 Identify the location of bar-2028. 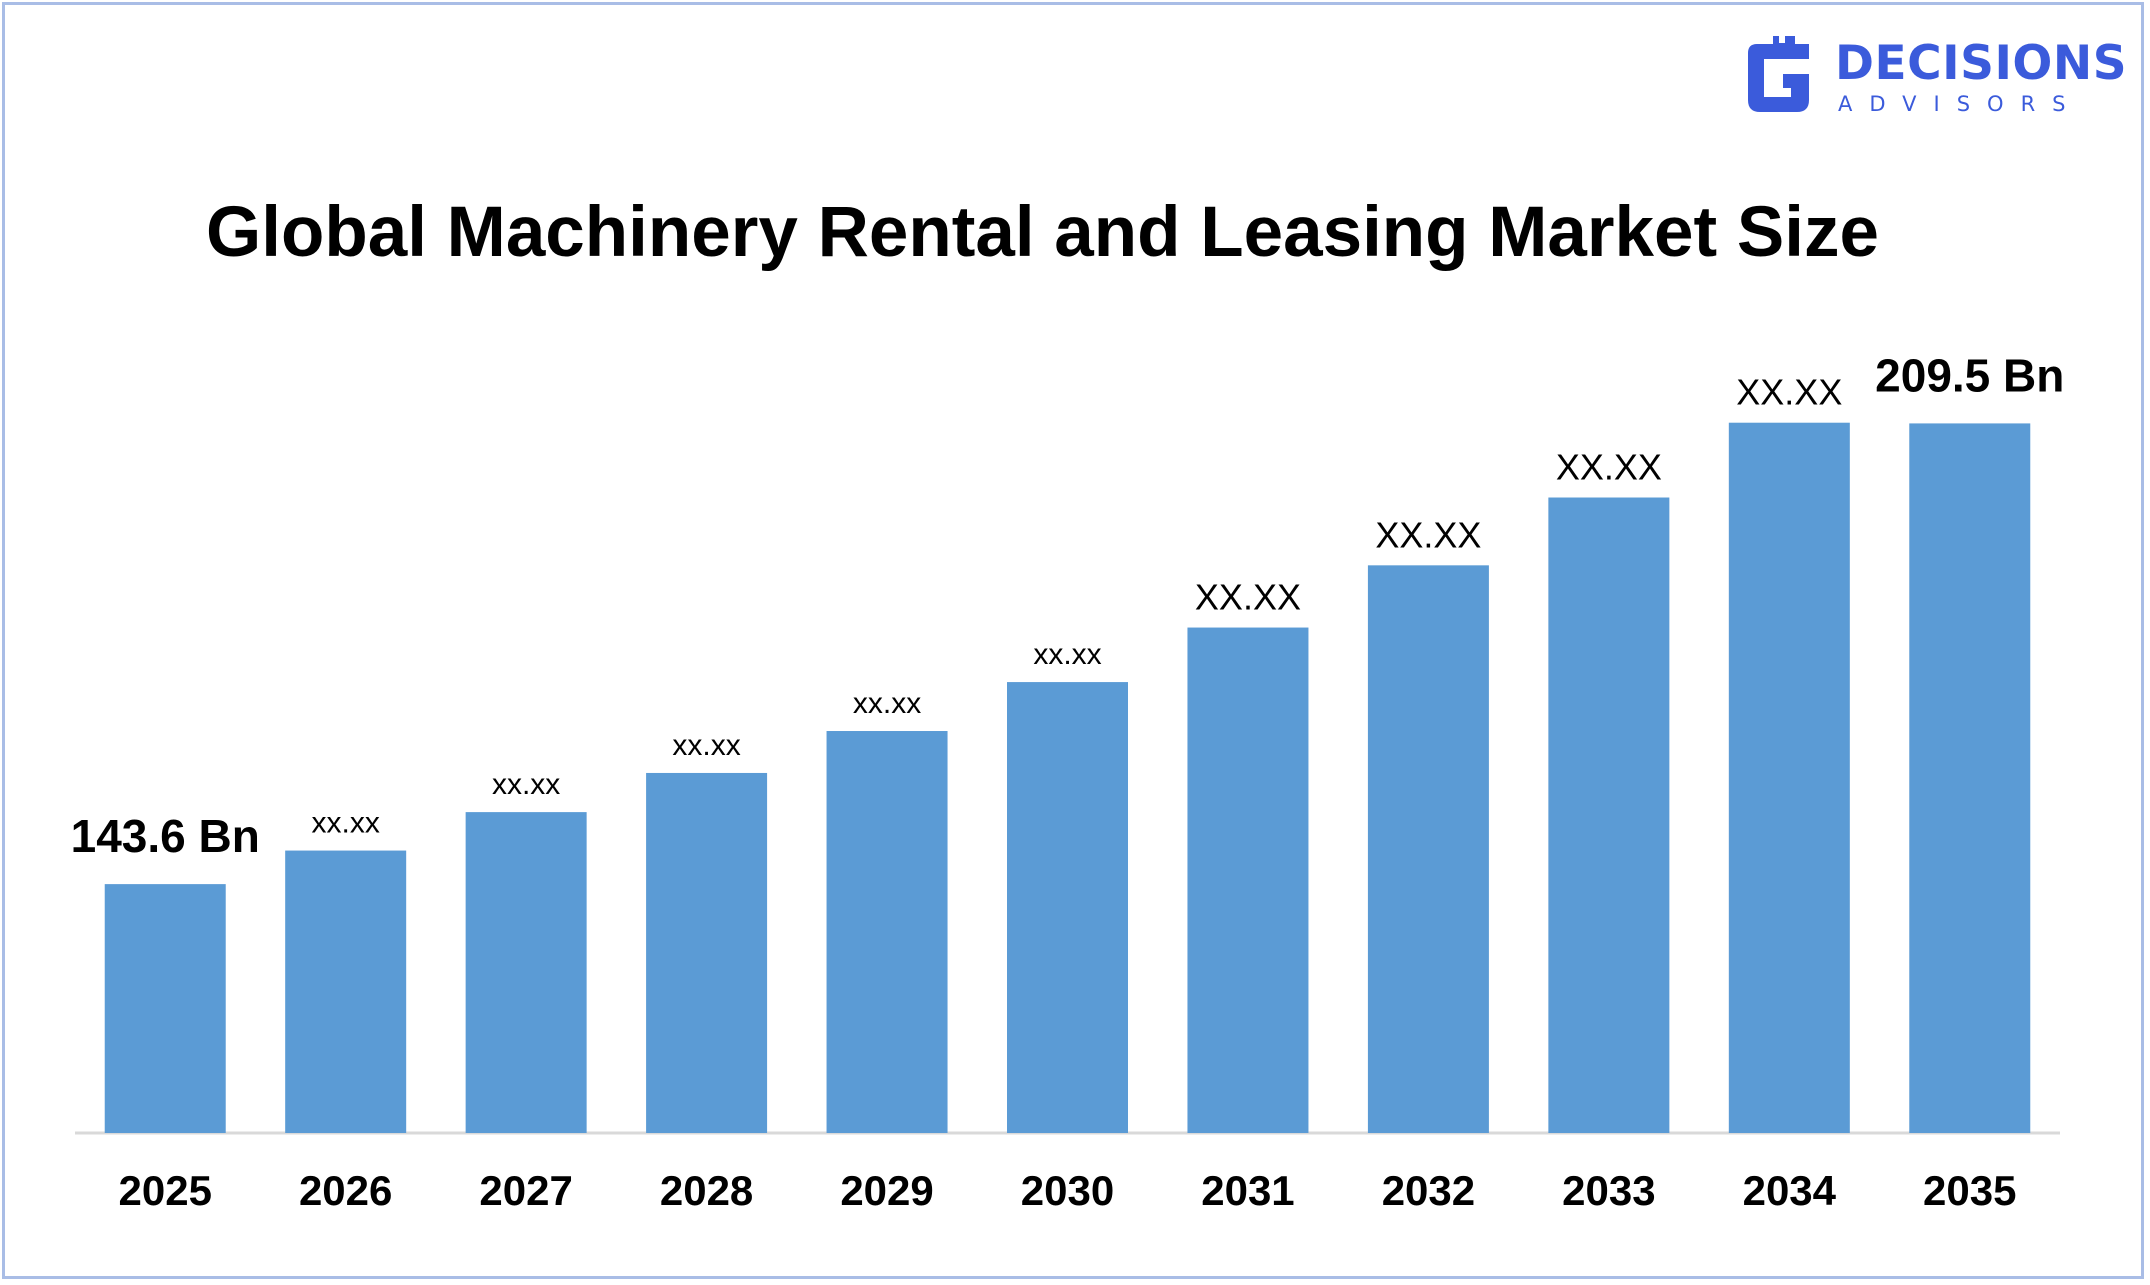
(707, 952).